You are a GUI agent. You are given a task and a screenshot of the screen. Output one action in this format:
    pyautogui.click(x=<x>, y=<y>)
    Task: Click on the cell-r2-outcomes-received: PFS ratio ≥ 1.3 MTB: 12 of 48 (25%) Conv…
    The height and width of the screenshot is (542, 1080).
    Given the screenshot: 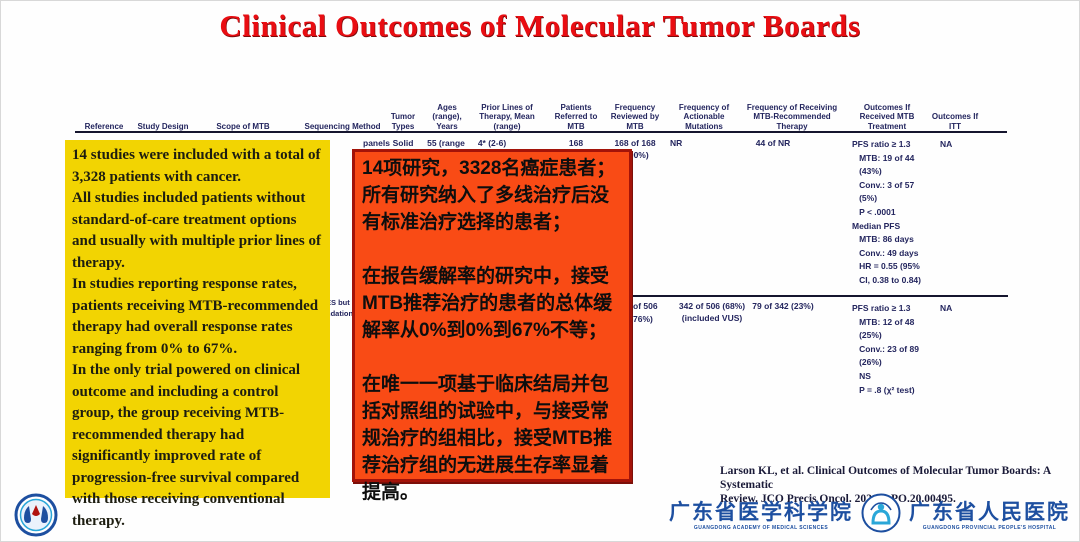 What is the action you would take?
    pyautogui.click(x=885, y=349)
    